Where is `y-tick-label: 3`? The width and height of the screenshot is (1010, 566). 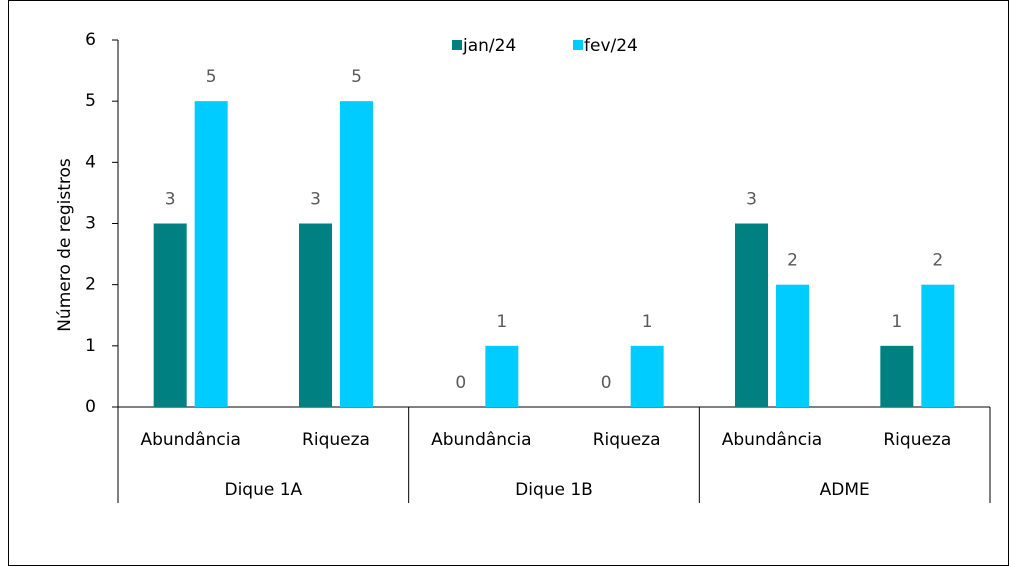 y-tick-label: 3 is located at coordinates (90, 224).